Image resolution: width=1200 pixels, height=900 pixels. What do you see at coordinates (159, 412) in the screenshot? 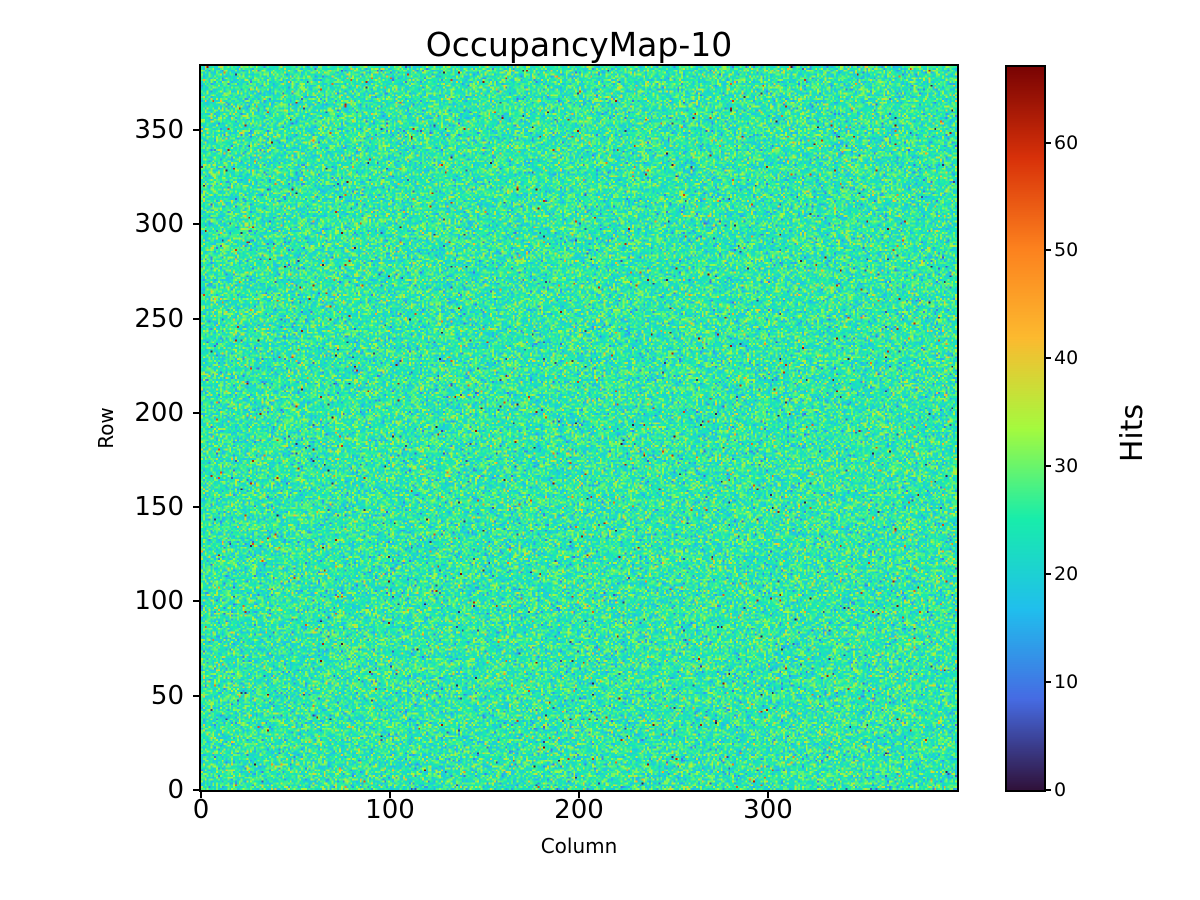
I see `y-tick-label: 200` at bounding box center [159, 412].